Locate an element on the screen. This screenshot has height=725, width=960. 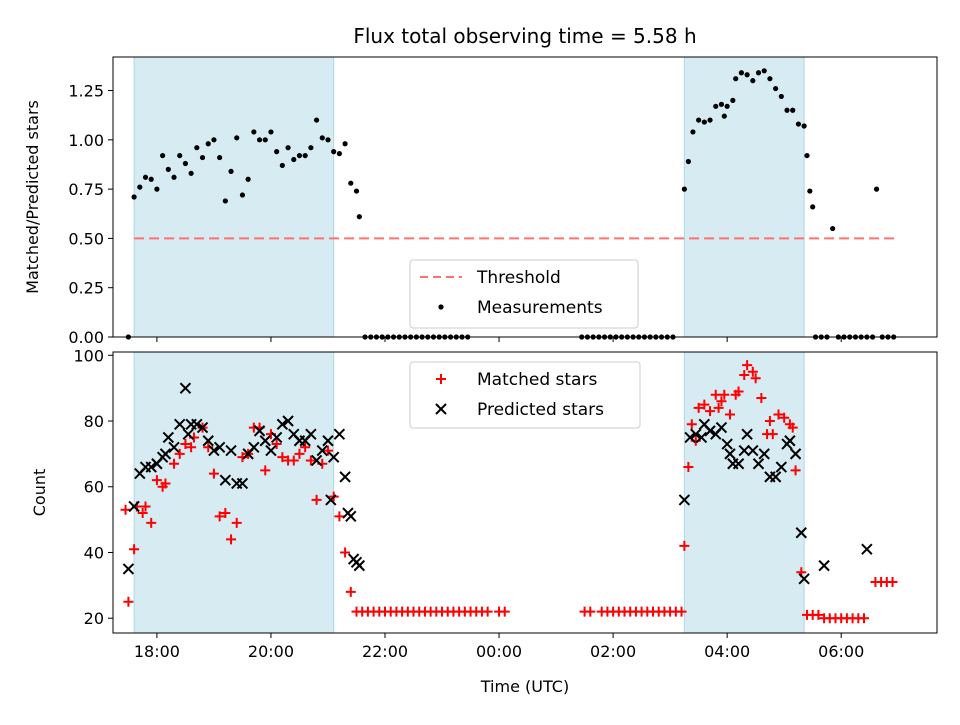
y-tick-label: 0.50 is located at coordinates (86, 238).